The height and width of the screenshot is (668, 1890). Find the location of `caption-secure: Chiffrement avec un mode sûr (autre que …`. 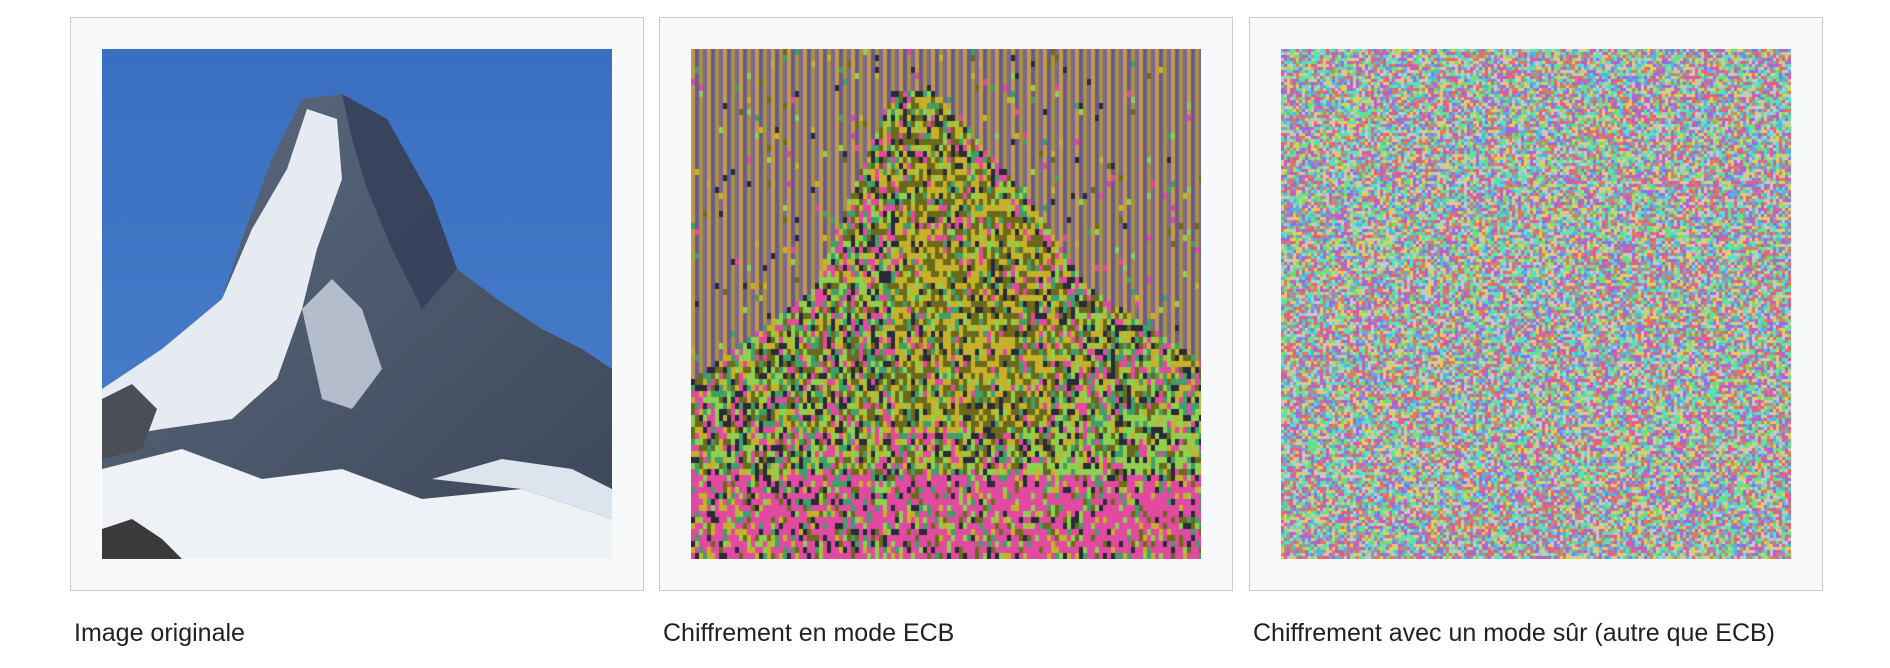

caption-secure: Chiffrement avec un mode sûr (autre que … is located at coordinates (1514, 633).